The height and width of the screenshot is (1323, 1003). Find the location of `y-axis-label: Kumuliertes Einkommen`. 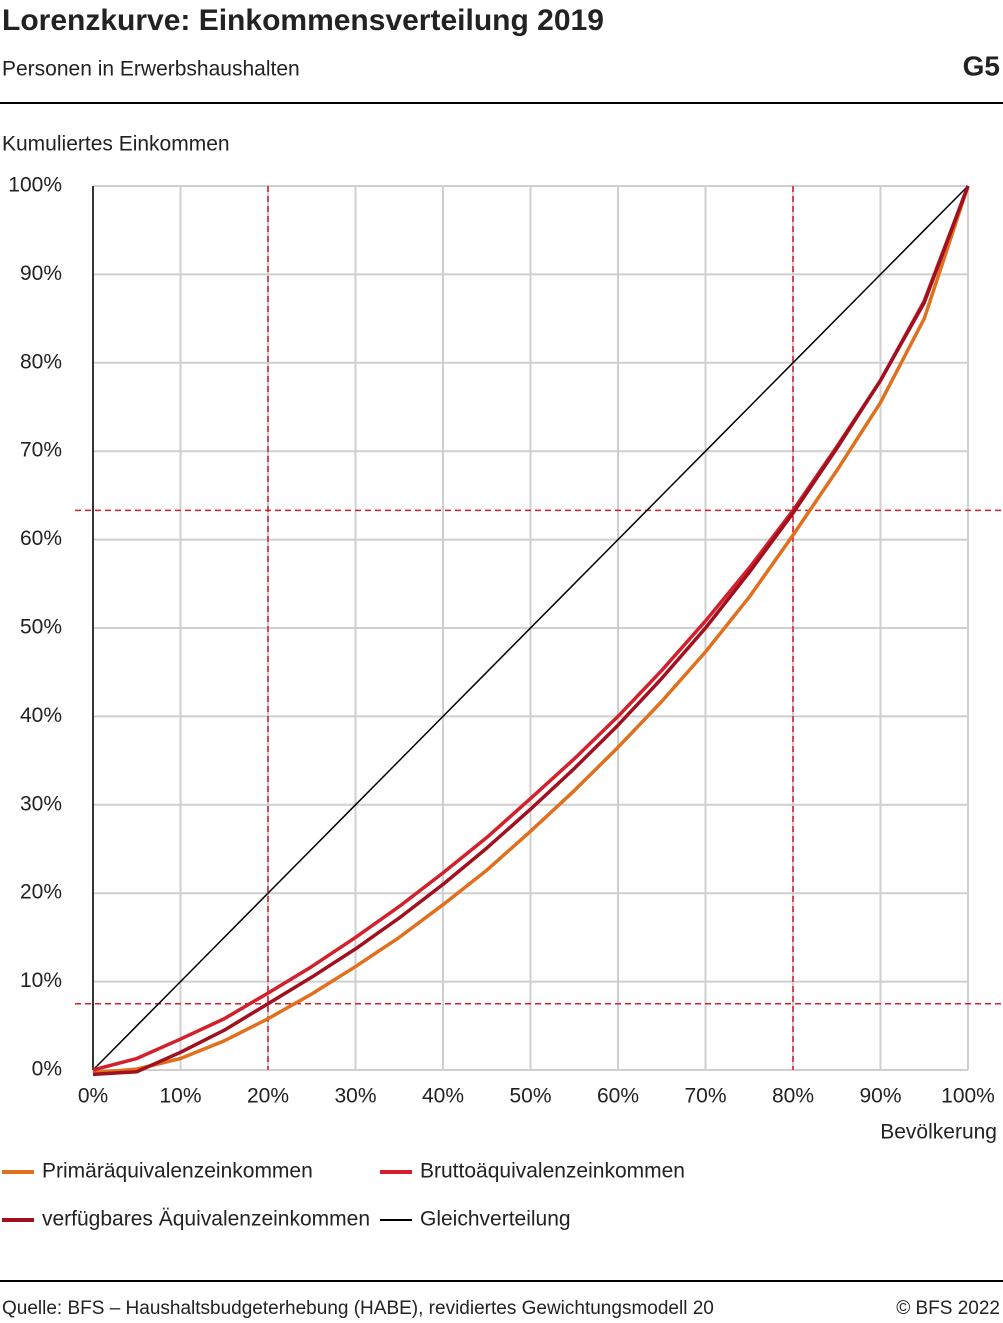

y-axis-label: Kumuliertes Einkommen is located at coordinates (116, 144).